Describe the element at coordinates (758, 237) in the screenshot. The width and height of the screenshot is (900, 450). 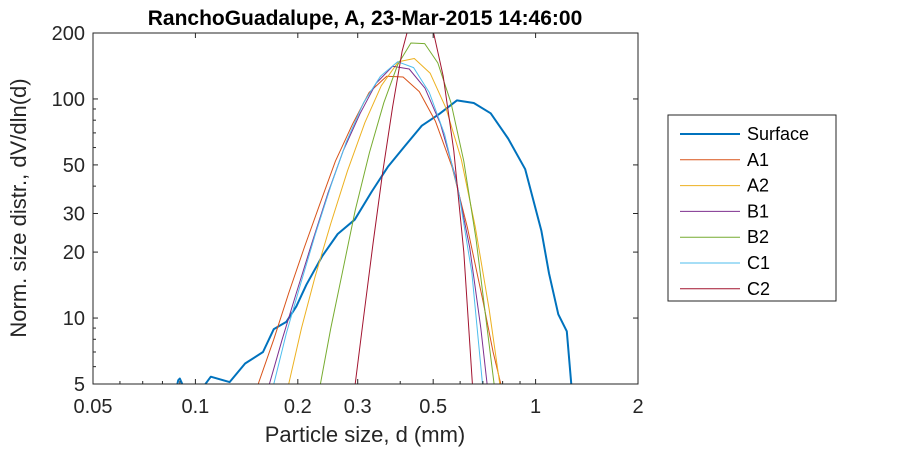
I see `legend-label-b2: B2` at that location.